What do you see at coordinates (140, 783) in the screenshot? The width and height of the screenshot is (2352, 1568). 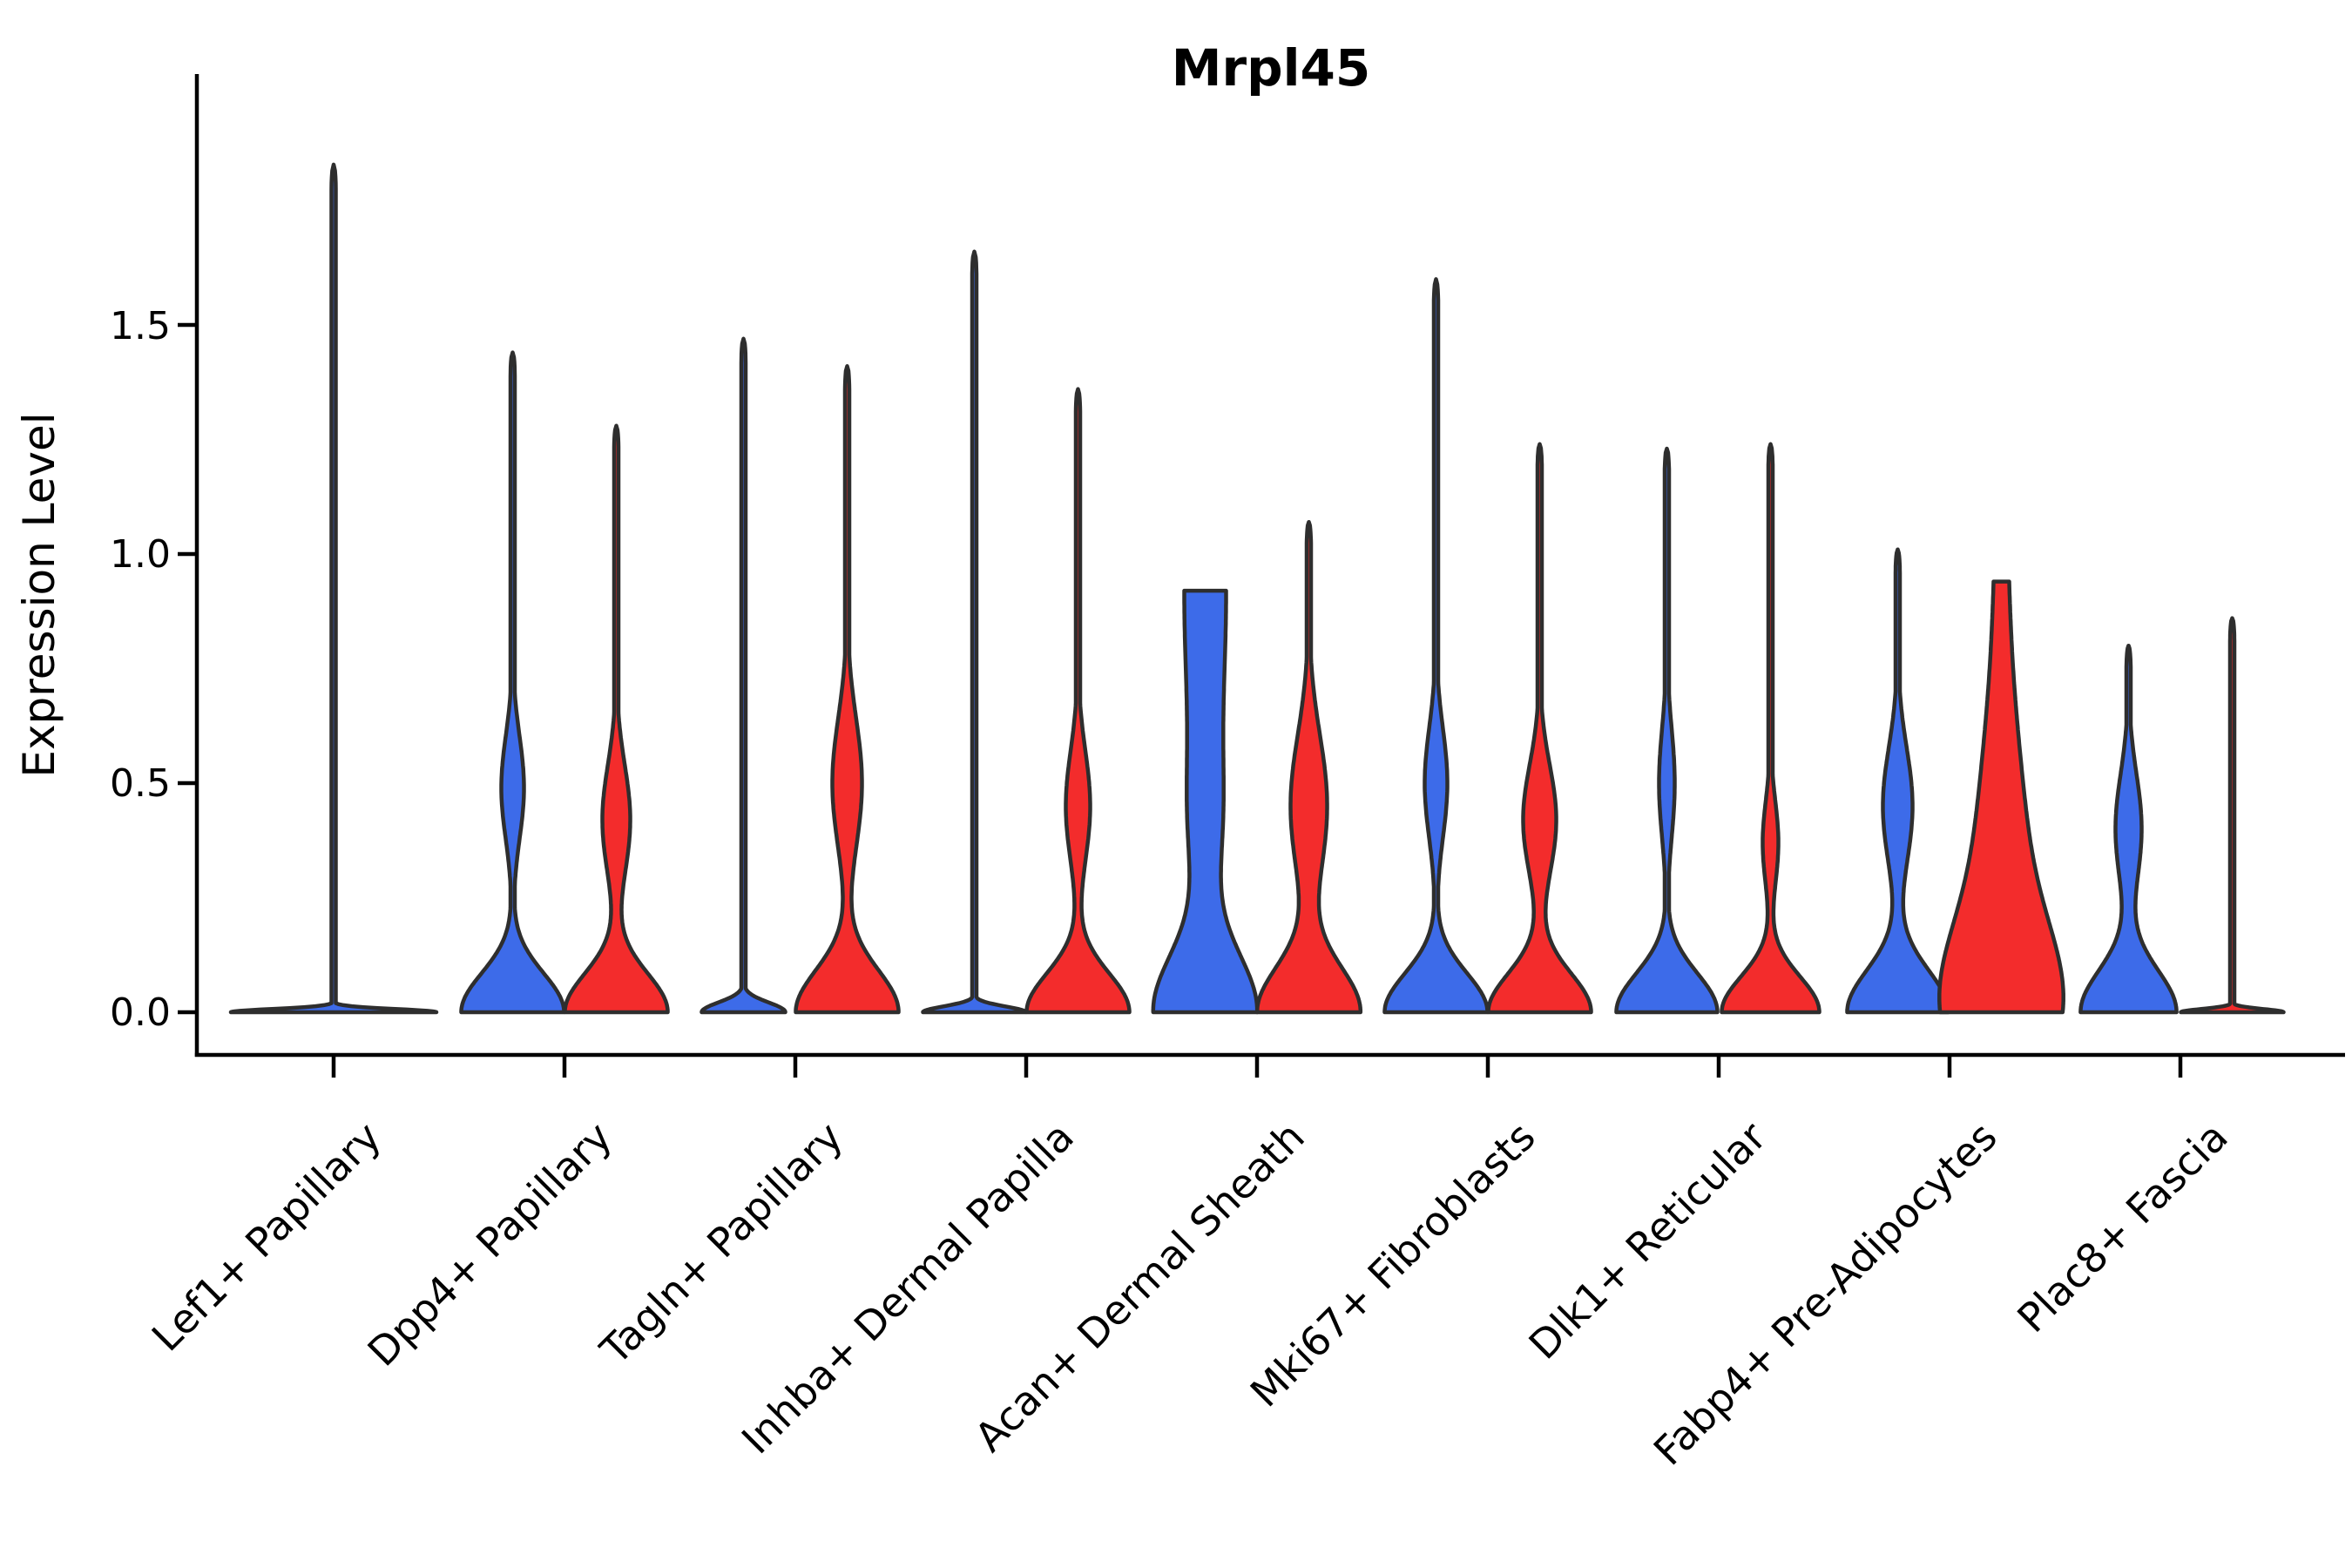 I see `y-tick-label-1: 0.5` at bounding box center [140, 783].